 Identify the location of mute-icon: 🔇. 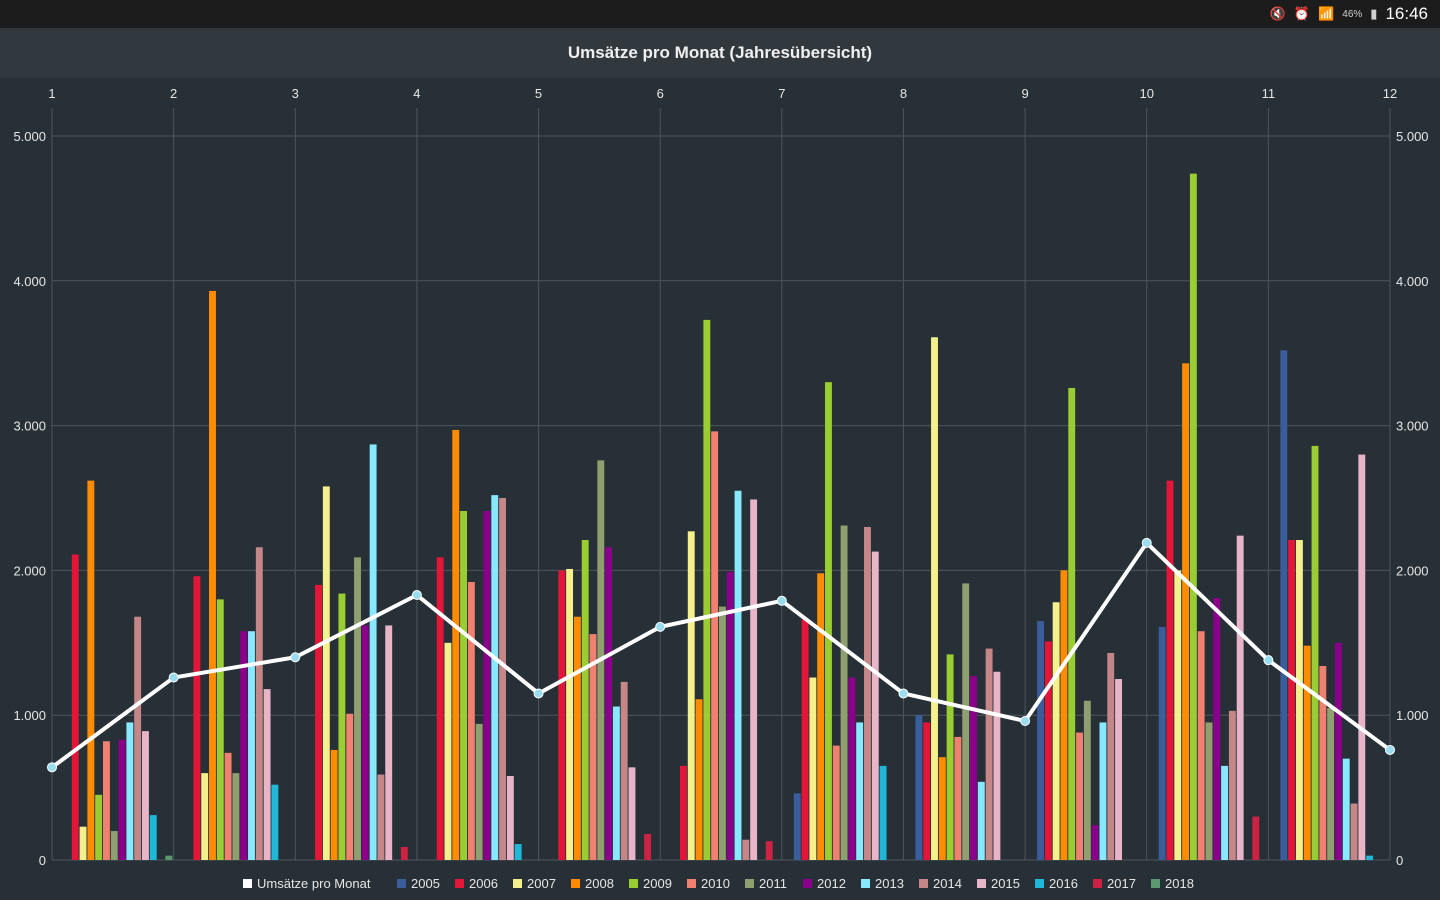
(1277, 13).